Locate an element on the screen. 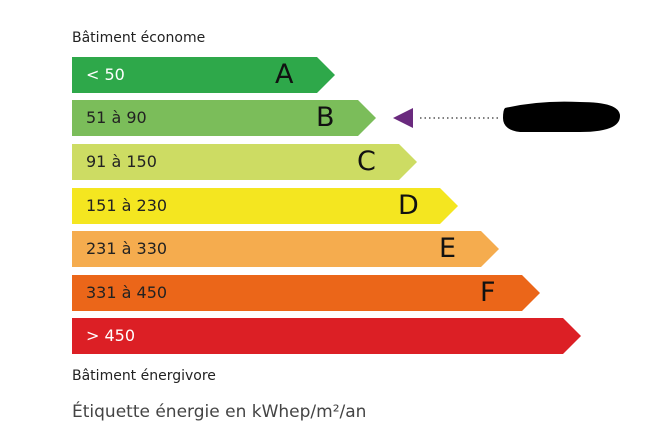 Image resolution: width=667 pixels, height=441 pixels. energy-class-g: > 450 is located at coordinates (326, 336).